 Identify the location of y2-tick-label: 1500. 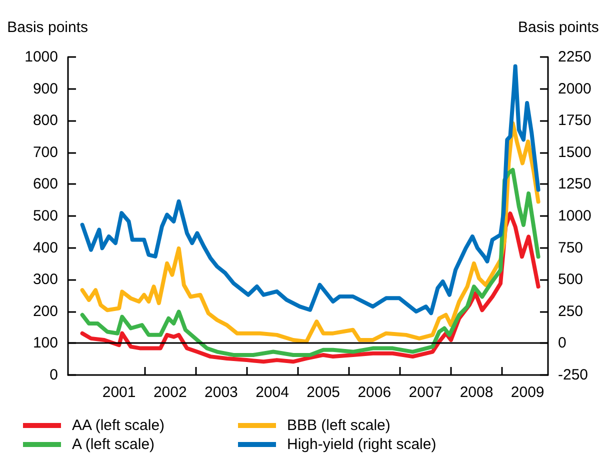
(575, 152).